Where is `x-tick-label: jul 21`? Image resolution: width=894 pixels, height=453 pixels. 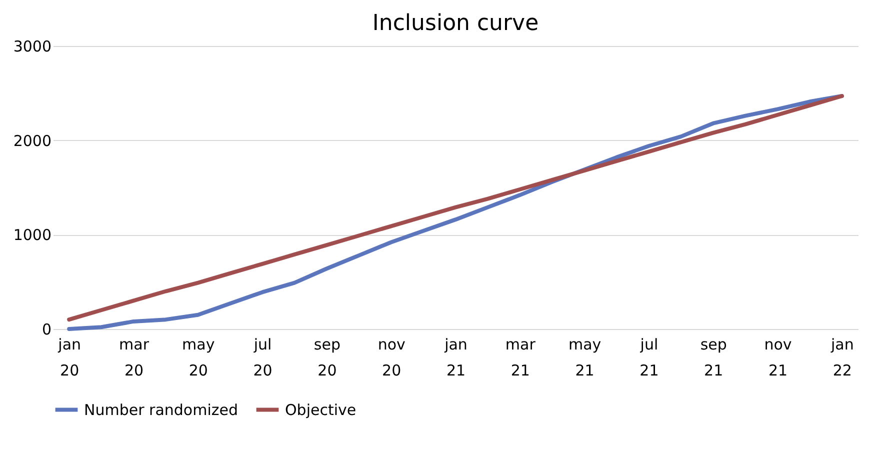
x-tick-label: jul 21 is located at coordinates (649, 358).